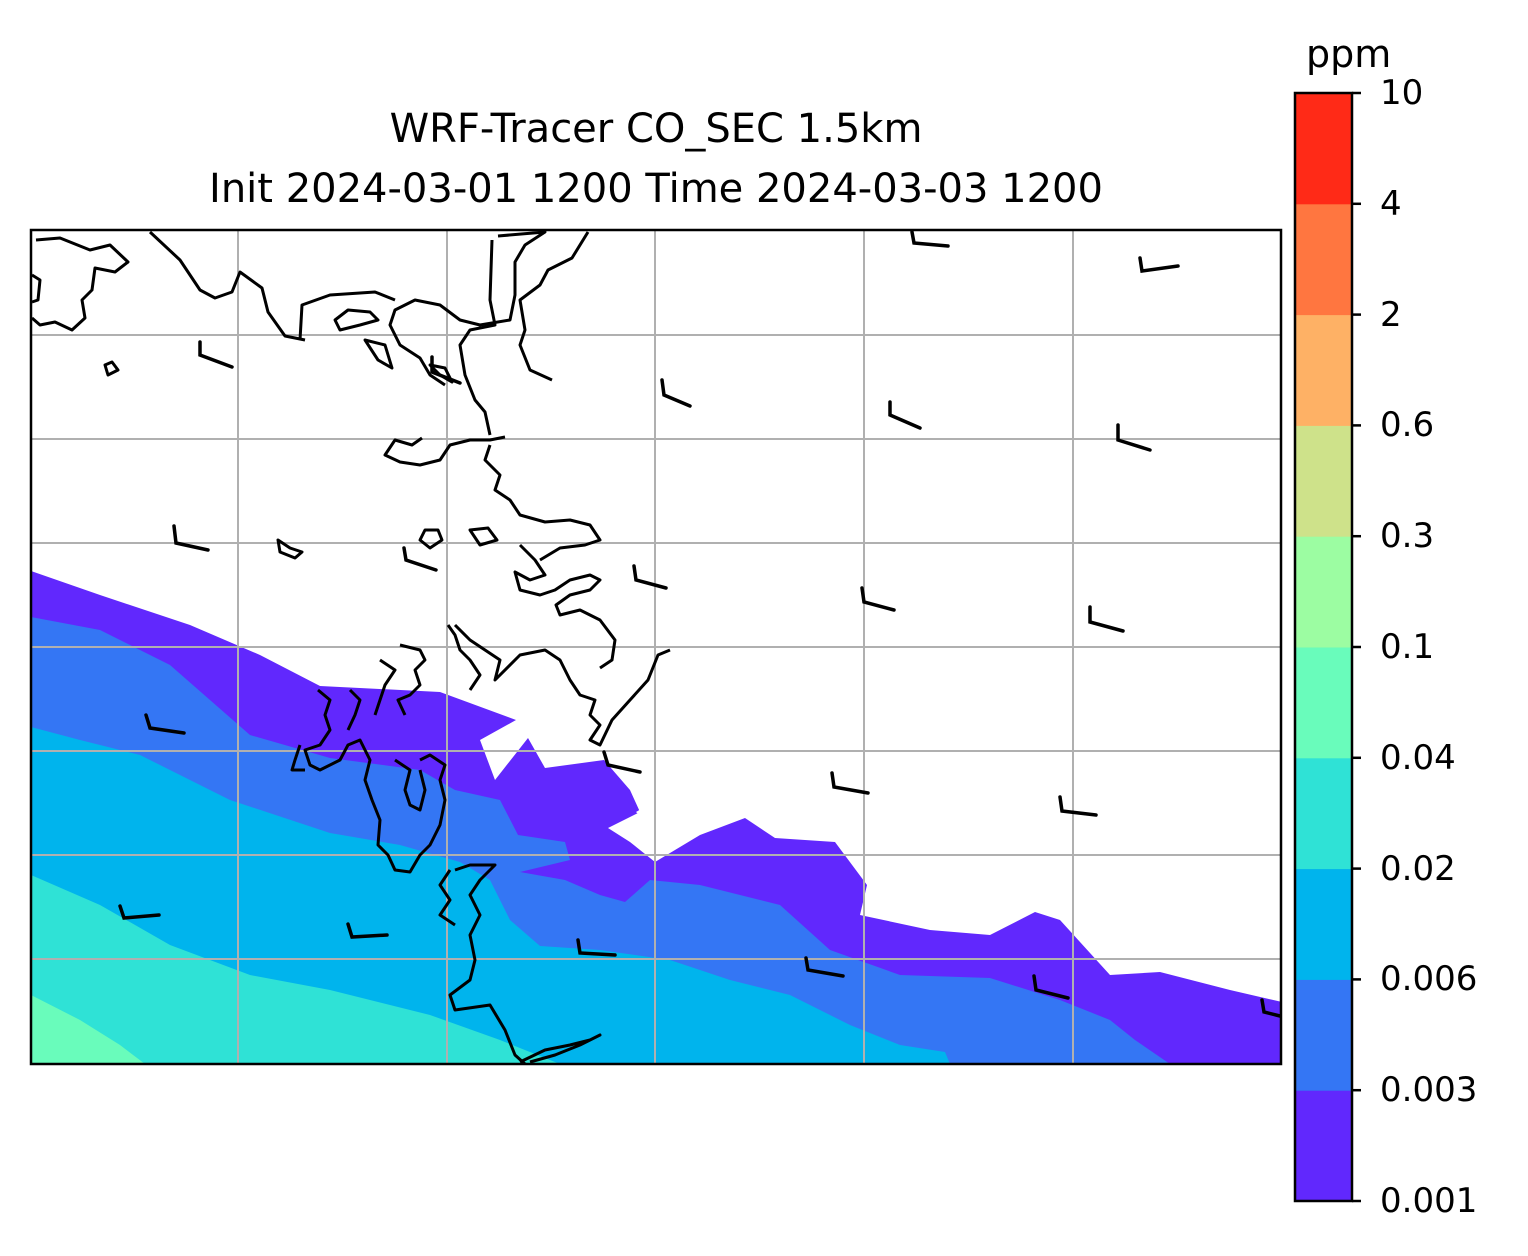 This screenshot has height=1256, width=1528. I want to click on colorbar-unit-label: ppm, so click(1349, 54).